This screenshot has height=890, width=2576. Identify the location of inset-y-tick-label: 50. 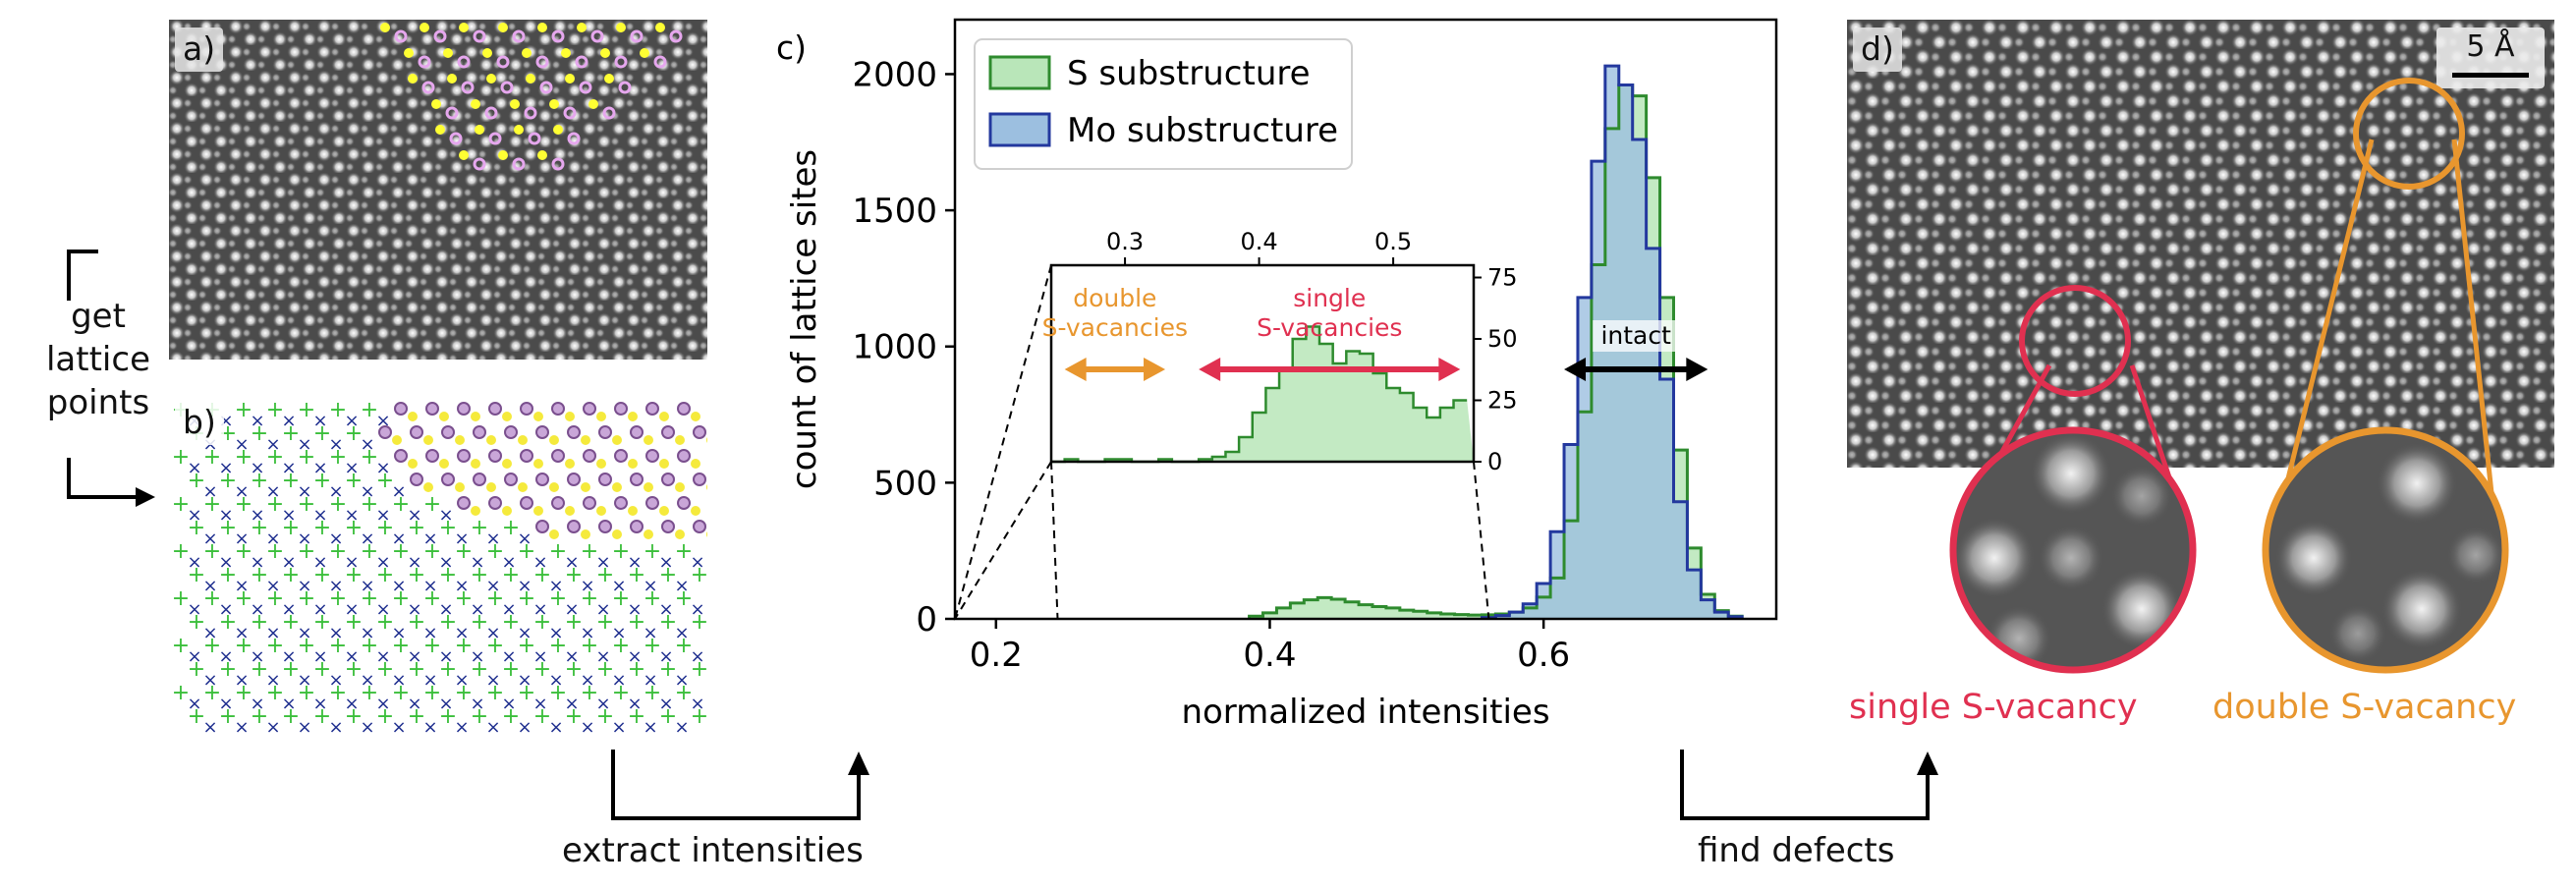
(1502, 339).